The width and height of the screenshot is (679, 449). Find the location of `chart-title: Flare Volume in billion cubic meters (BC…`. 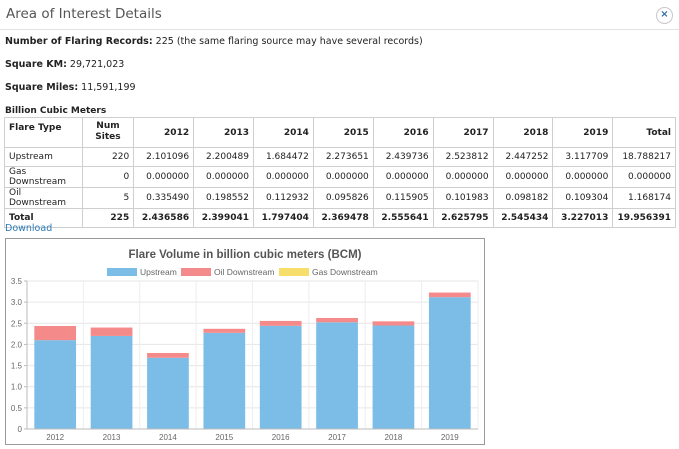

chart-title: Flare Volume in billion cubic meters (BC… is located at coordinates (244, 255).